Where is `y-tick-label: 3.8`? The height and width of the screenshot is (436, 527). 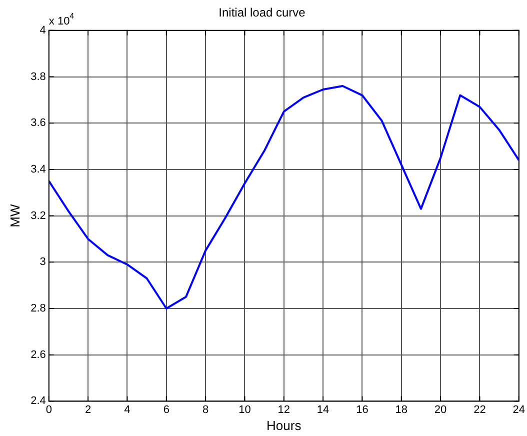
y-tick-label: 3.8 is located at coordinates (38, 76).